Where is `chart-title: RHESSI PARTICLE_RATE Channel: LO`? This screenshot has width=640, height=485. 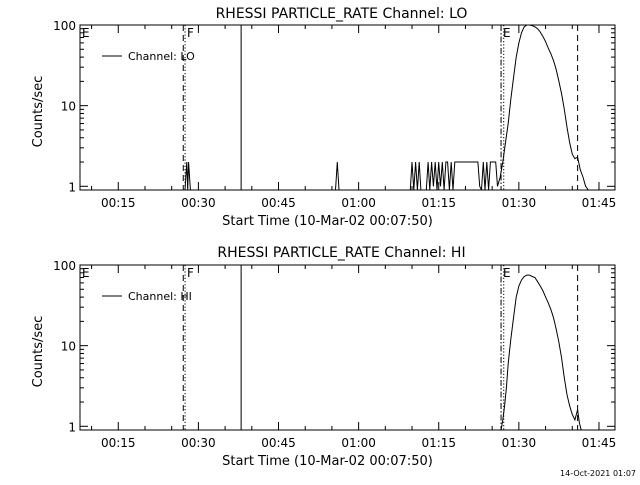
chart-title: RHESSI PARTICLE_RATE Channel: LO is located at coordinates (342, 14).